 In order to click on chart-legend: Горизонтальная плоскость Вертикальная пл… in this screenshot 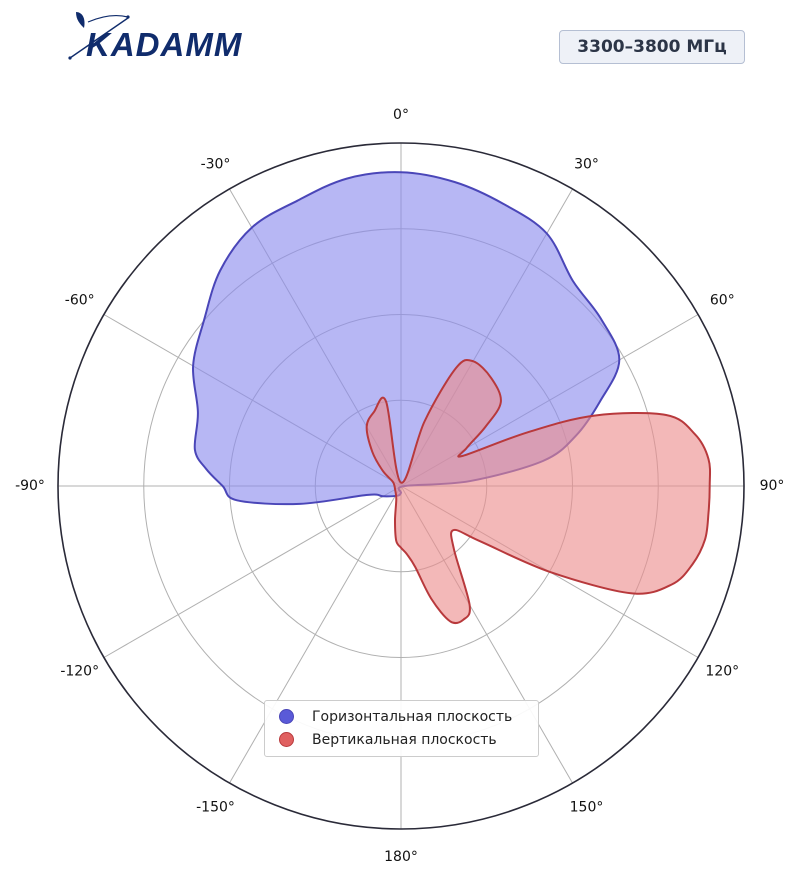, I will do `click(401, 728)`.